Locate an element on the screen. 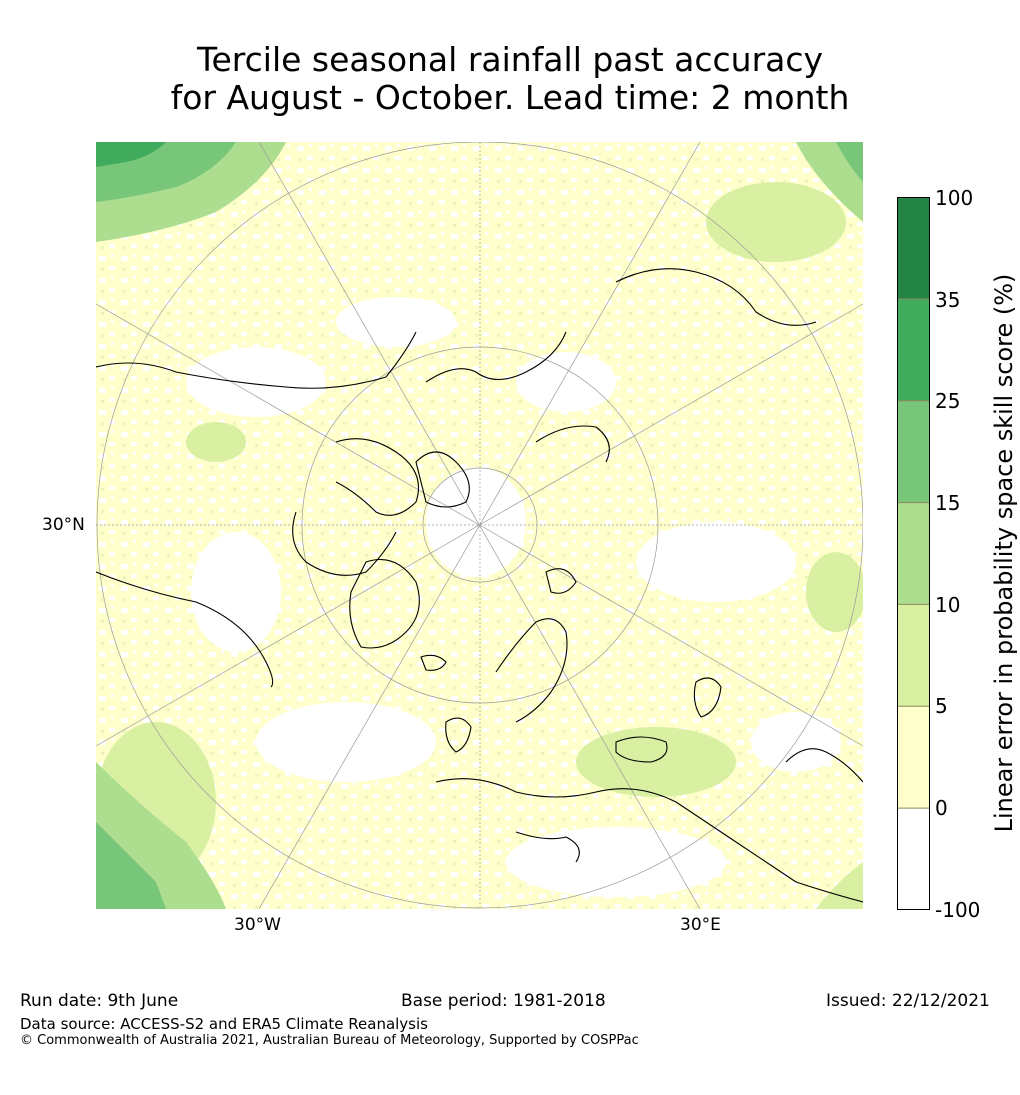  colorbar-tick-label: 35 is located at coordinates (948, 300).